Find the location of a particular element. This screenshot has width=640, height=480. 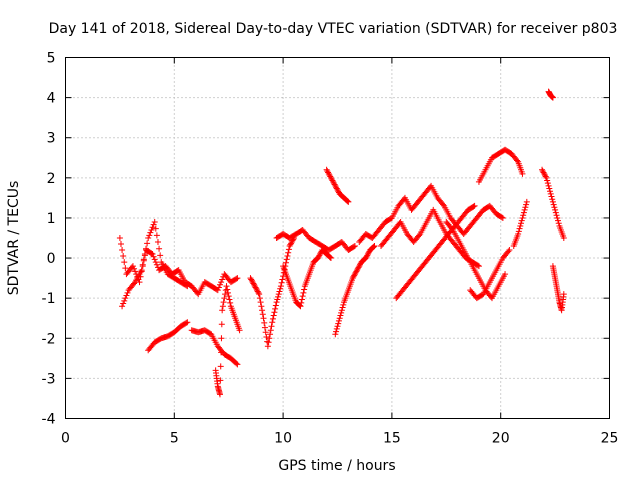

series-trace-n is located at coordinates (476, 260).